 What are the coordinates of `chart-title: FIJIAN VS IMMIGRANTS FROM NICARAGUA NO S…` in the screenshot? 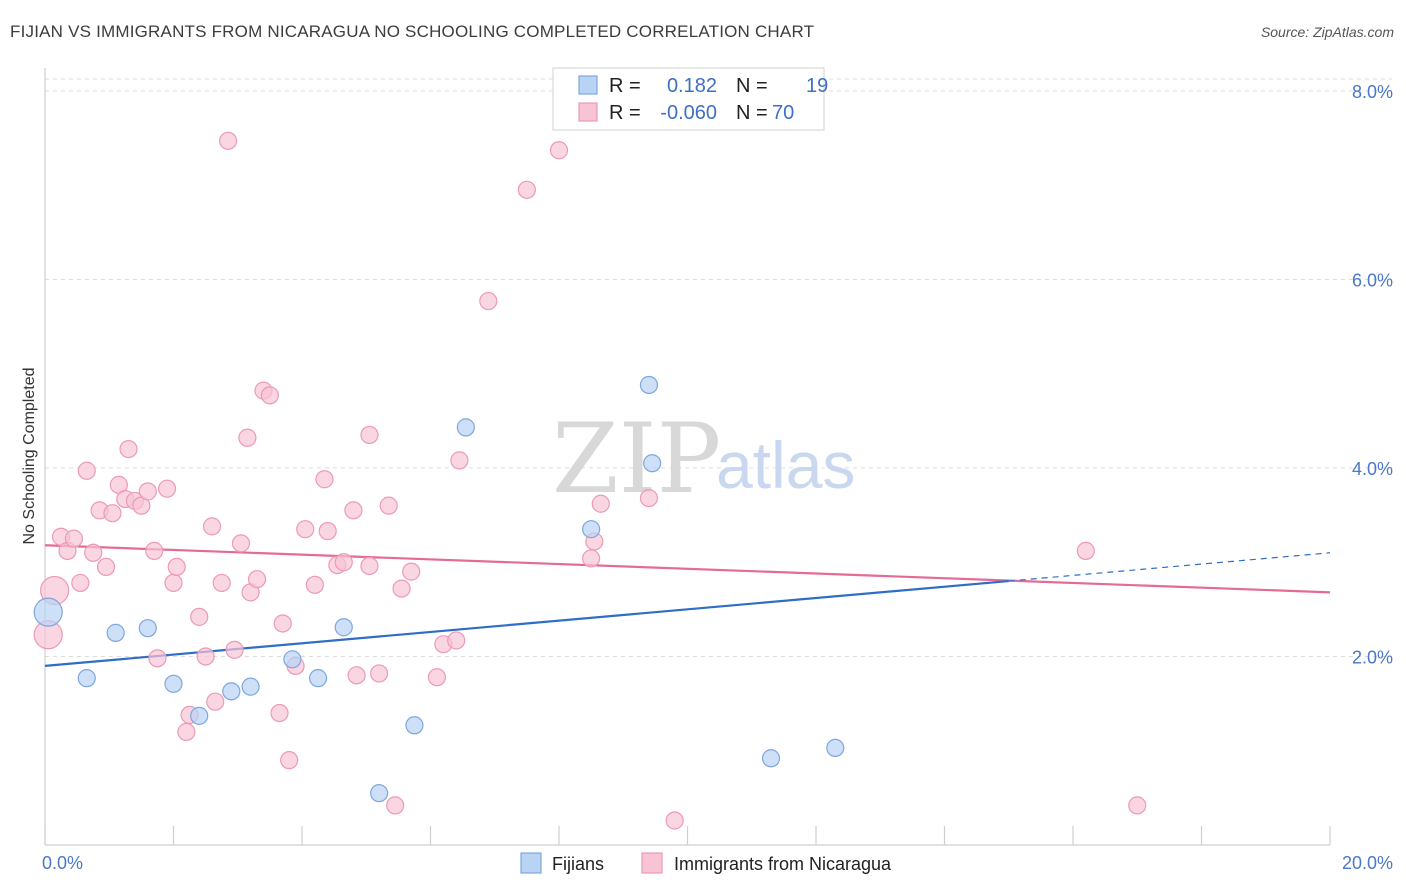 It's located at (412, 31).